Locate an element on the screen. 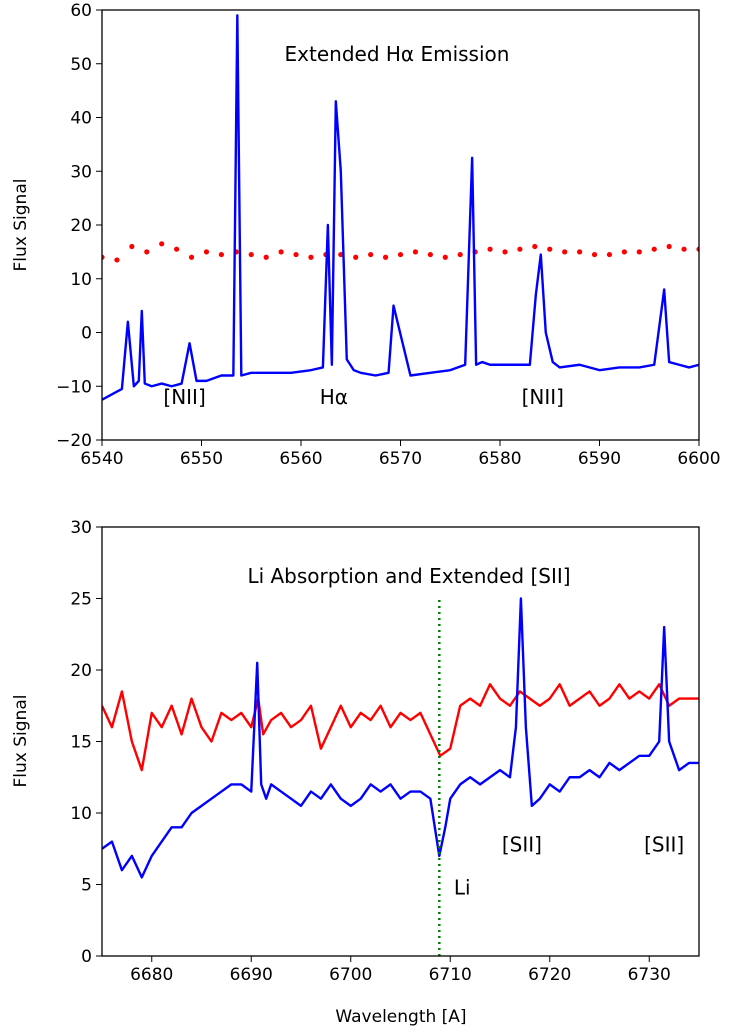 This screenshot has height=1032, width=729. x-tick-label: 6590 is located at coordinates (599, 459).